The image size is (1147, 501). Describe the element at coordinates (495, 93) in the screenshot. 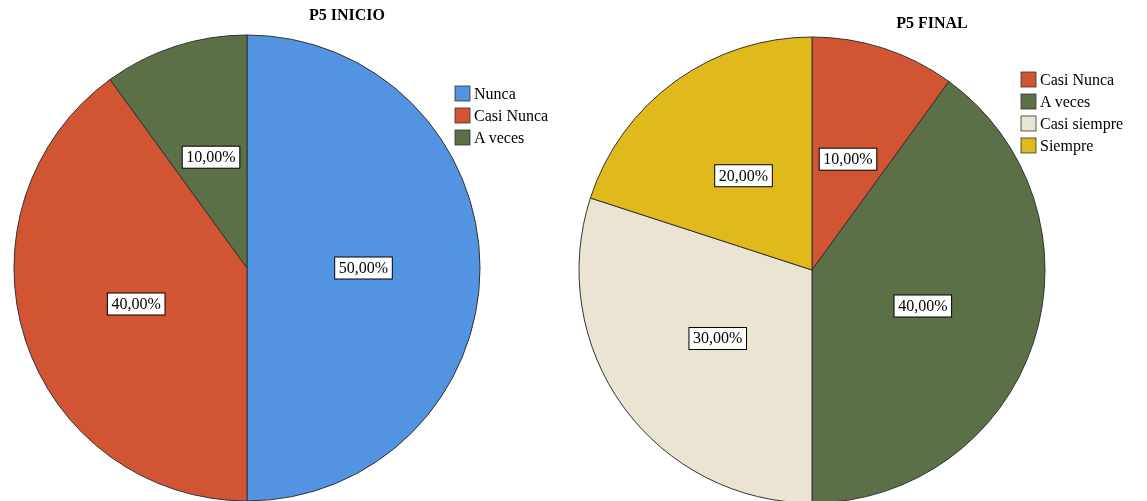

I see `legend-label: Nunca` at that location.